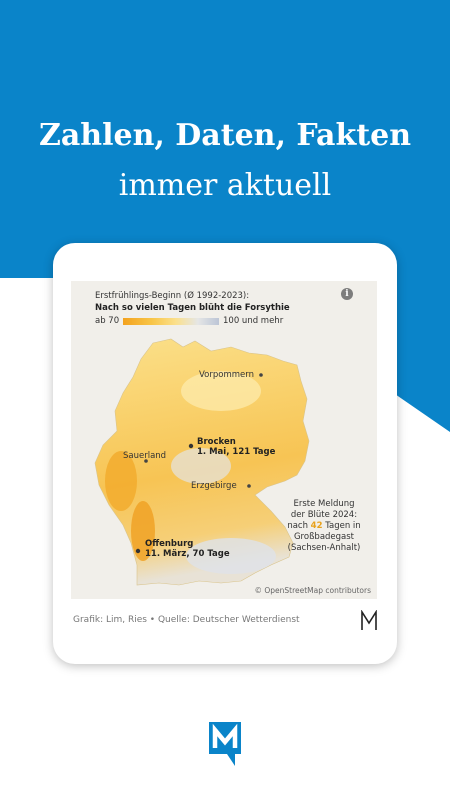 The width and height of the screenshot is (450, 800). Describe the element at coordinates (107, 321) in the screenshot. I see `legend-min-label: ab 70` at that location.